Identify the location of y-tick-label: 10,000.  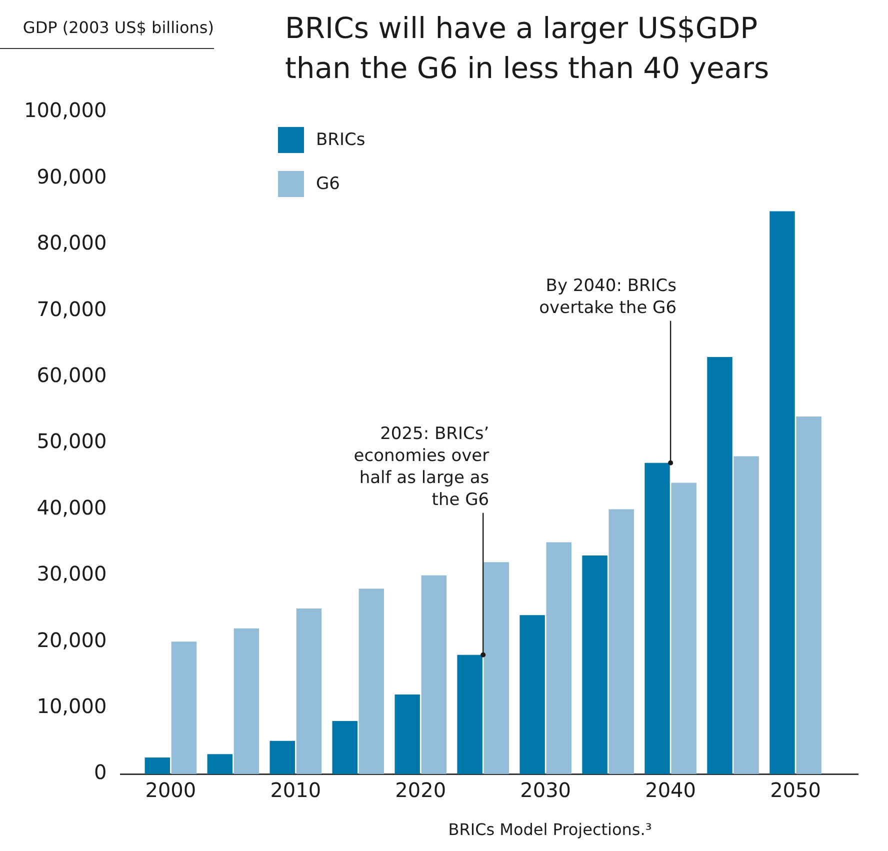
(71, 706).